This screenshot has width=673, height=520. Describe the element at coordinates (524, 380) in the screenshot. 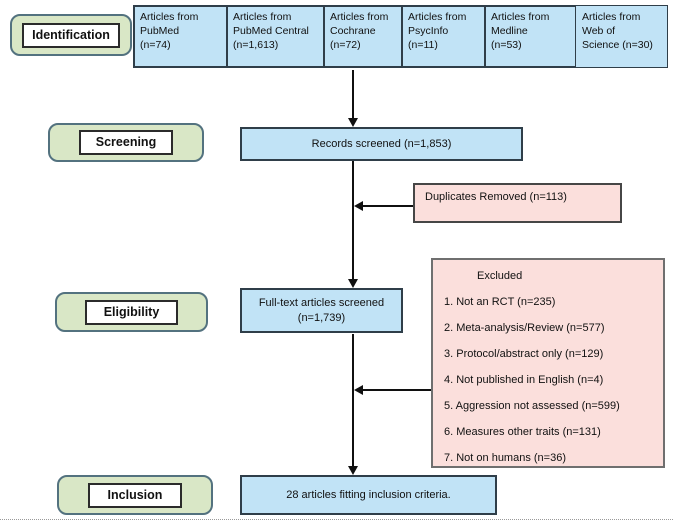

I see `excluded-item: 4. Not published in English (n=4)` at that location.